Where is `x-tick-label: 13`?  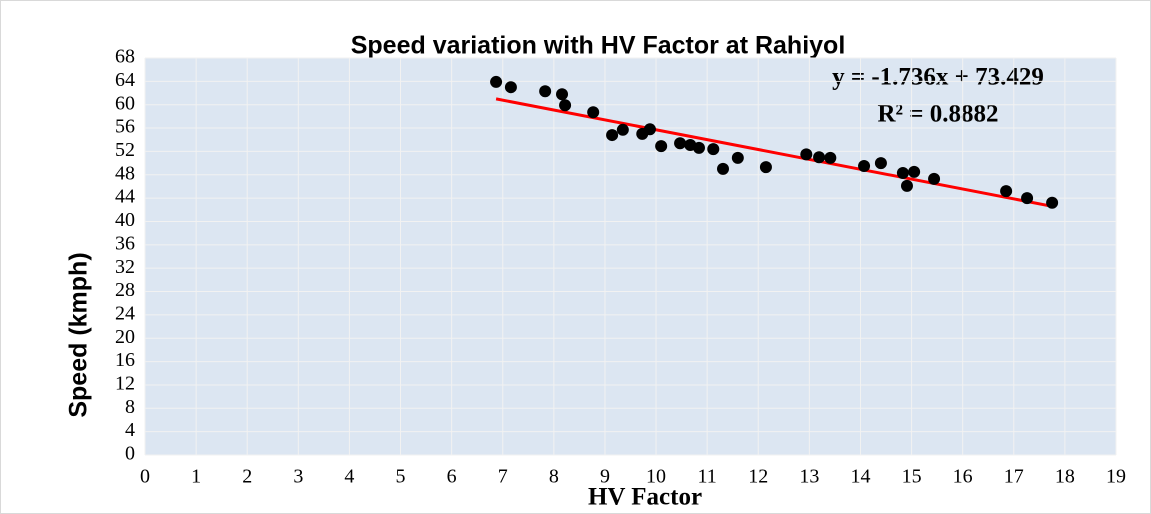 x-tick-label: 13 is located at coordinates (809, 477).